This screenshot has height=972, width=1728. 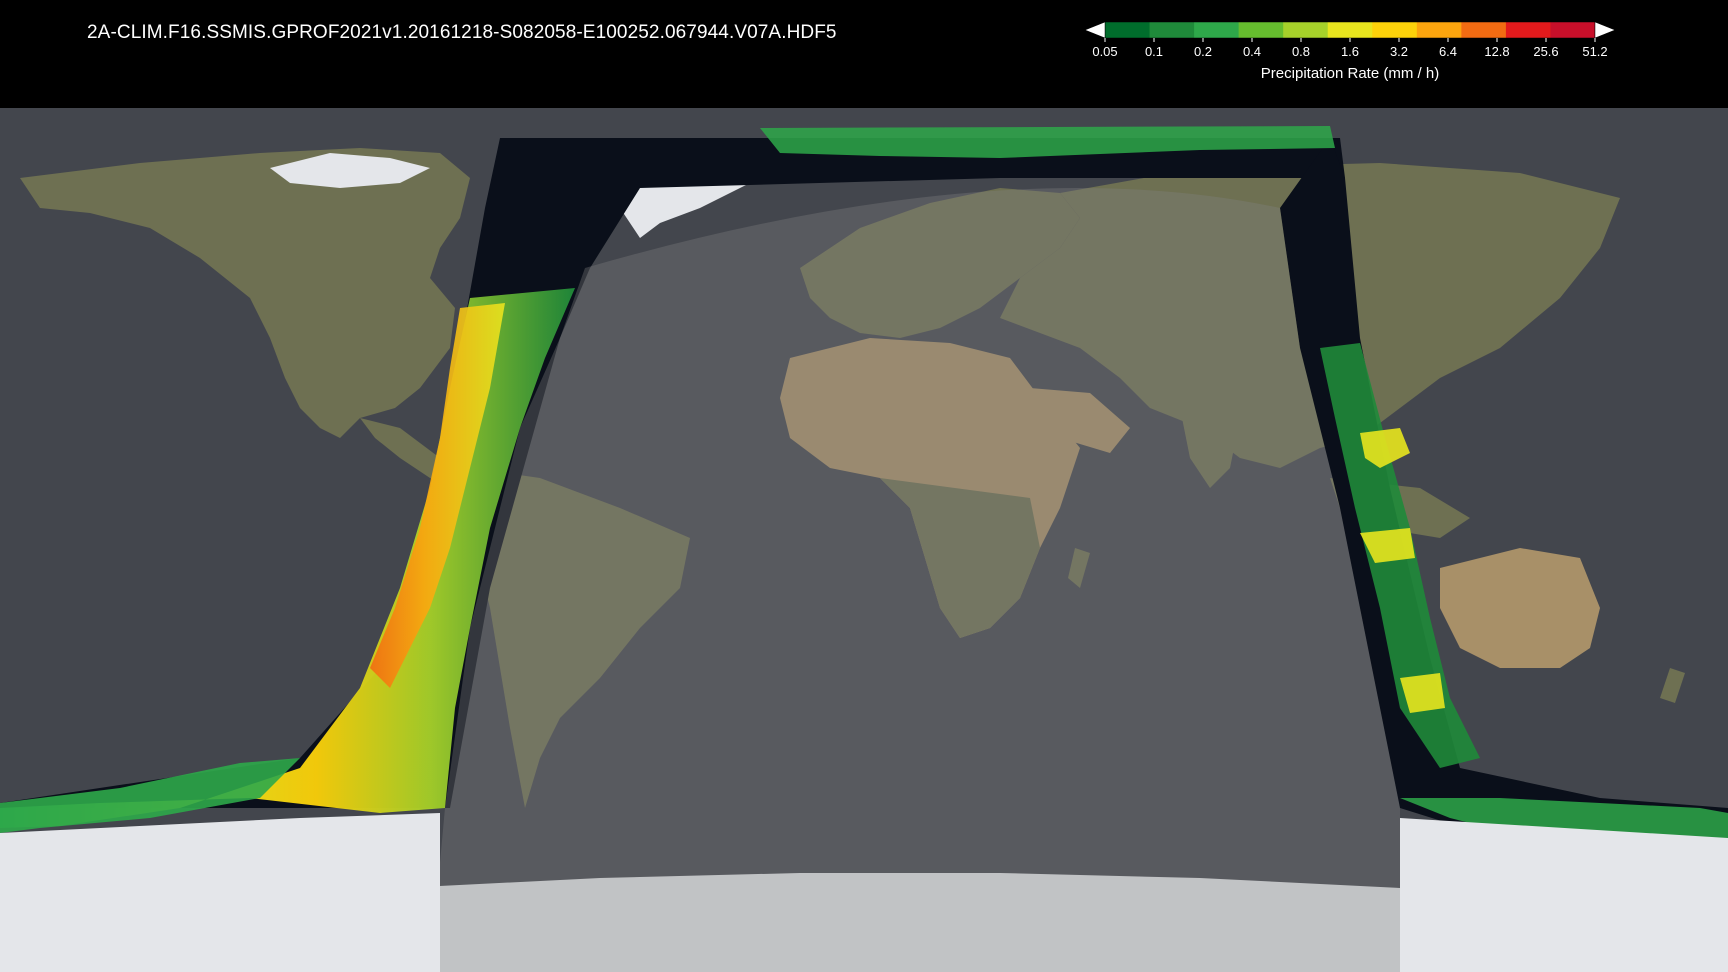 I want to click on new-zealand, so click(x=1672, y=685).